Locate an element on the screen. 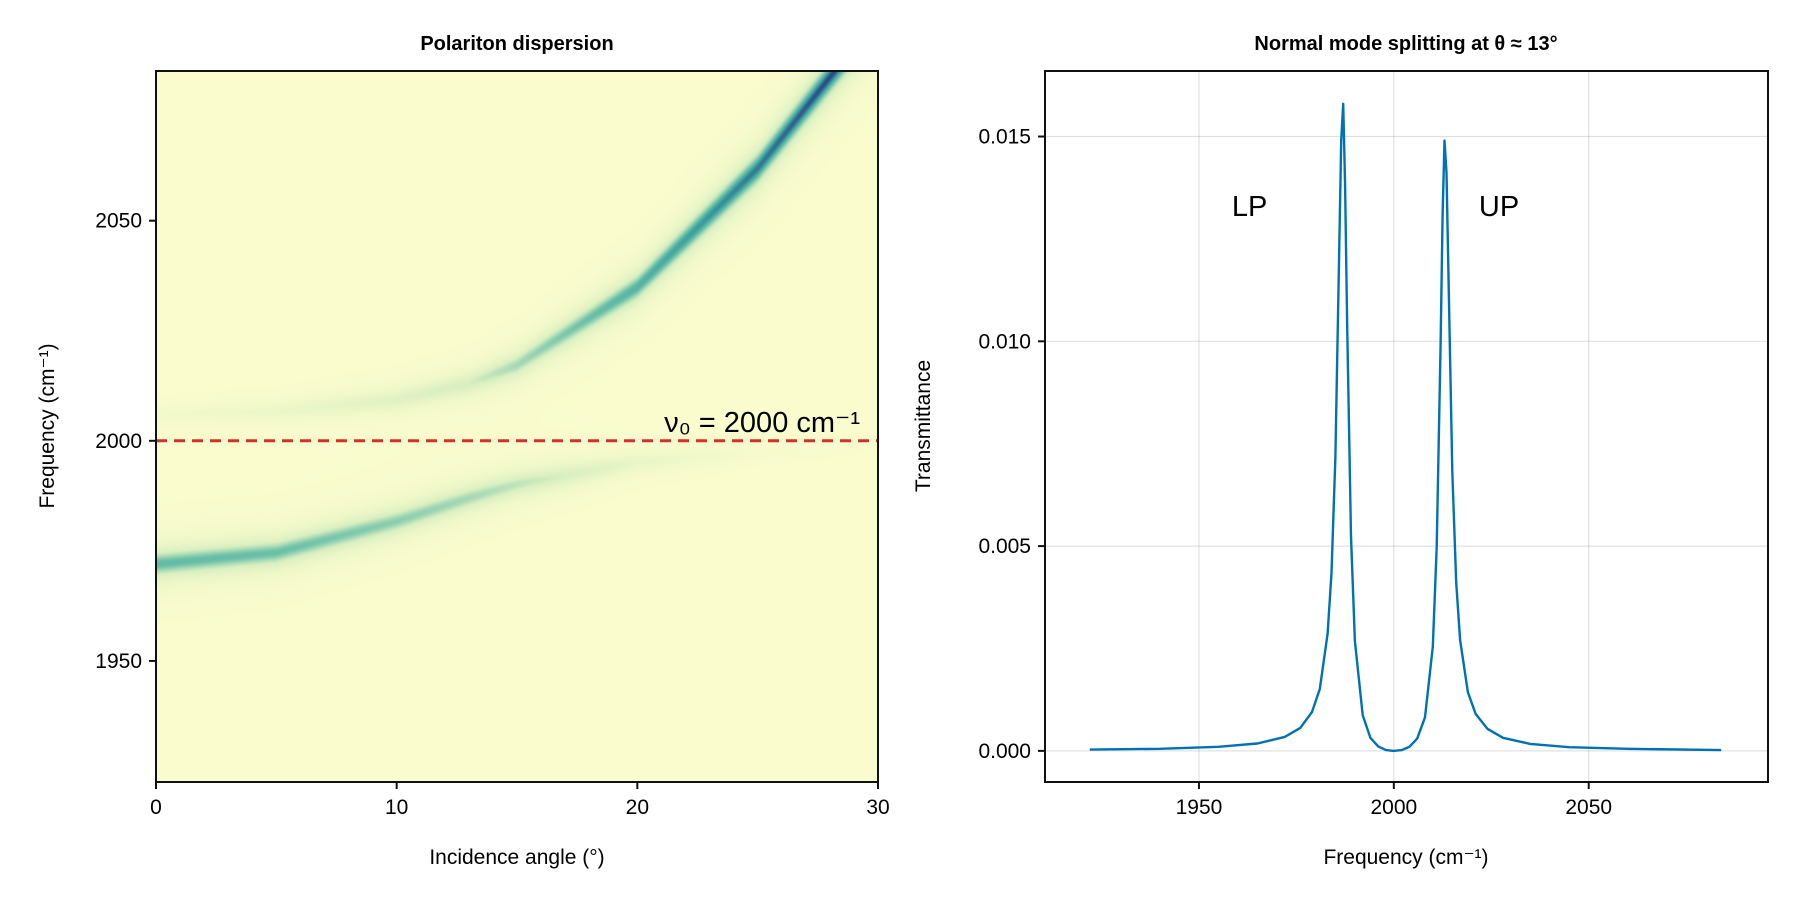 Image resolution: width=1800 pixels, height=900 pixels. left-x-tick-label: 10 is located at coordinates (396, 807).